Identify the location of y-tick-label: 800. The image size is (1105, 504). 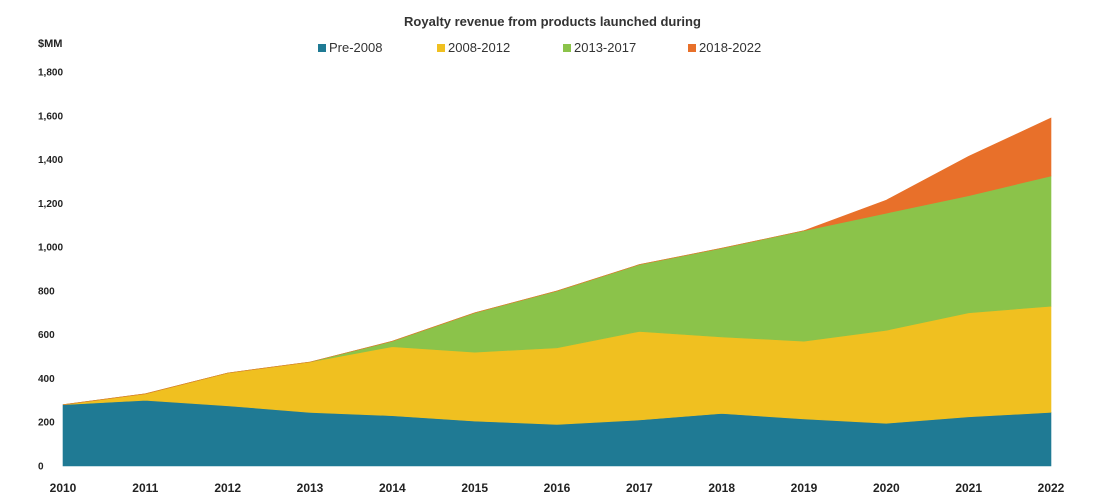
(46, 291).